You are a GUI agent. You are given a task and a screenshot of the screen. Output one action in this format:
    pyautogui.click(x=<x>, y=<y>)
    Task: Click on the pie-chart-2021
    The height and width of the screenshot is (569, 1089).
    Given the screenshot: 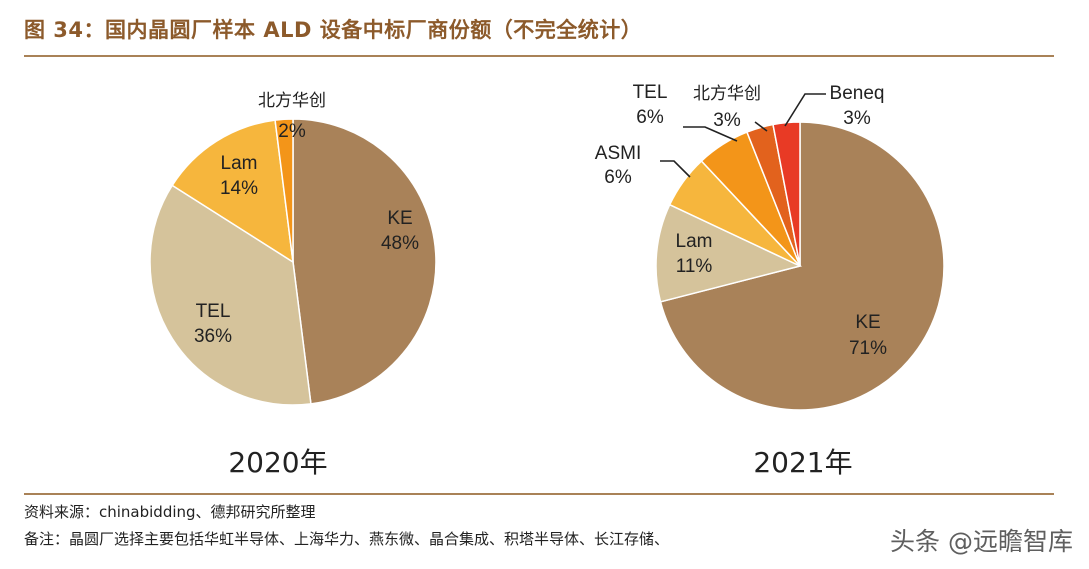 What is the action you would take?
    pyautogui.click(x=800, y=266)
    